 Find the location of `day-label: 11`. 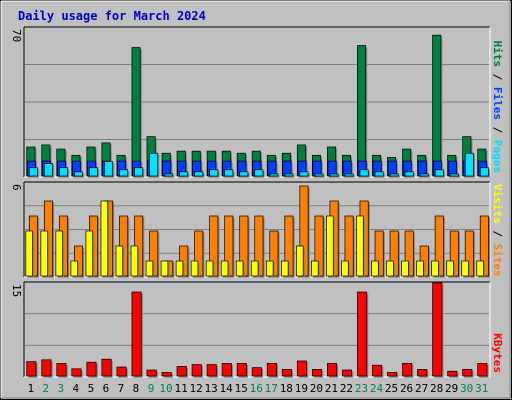

day-label: 11 is located at coordinates (180, 388).